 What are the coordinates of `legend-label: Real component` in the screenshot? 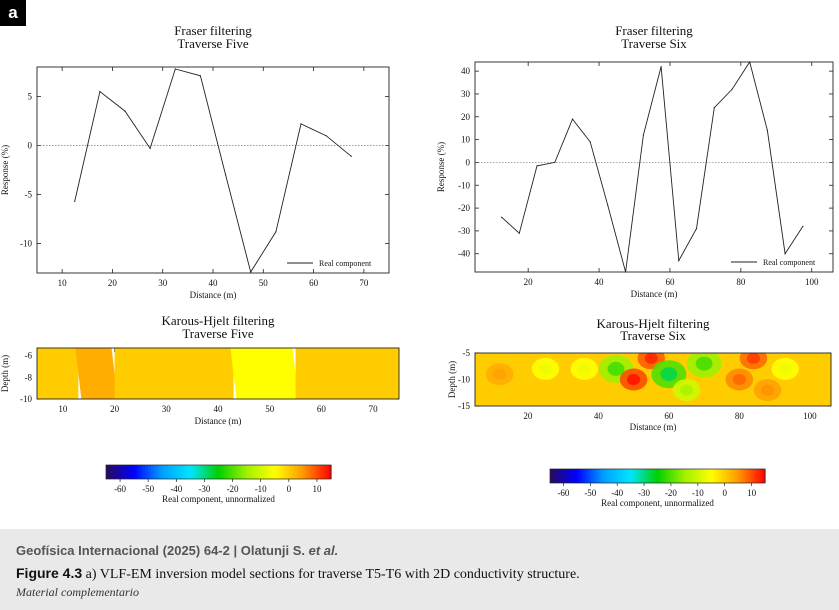 It's located at (789, 262).